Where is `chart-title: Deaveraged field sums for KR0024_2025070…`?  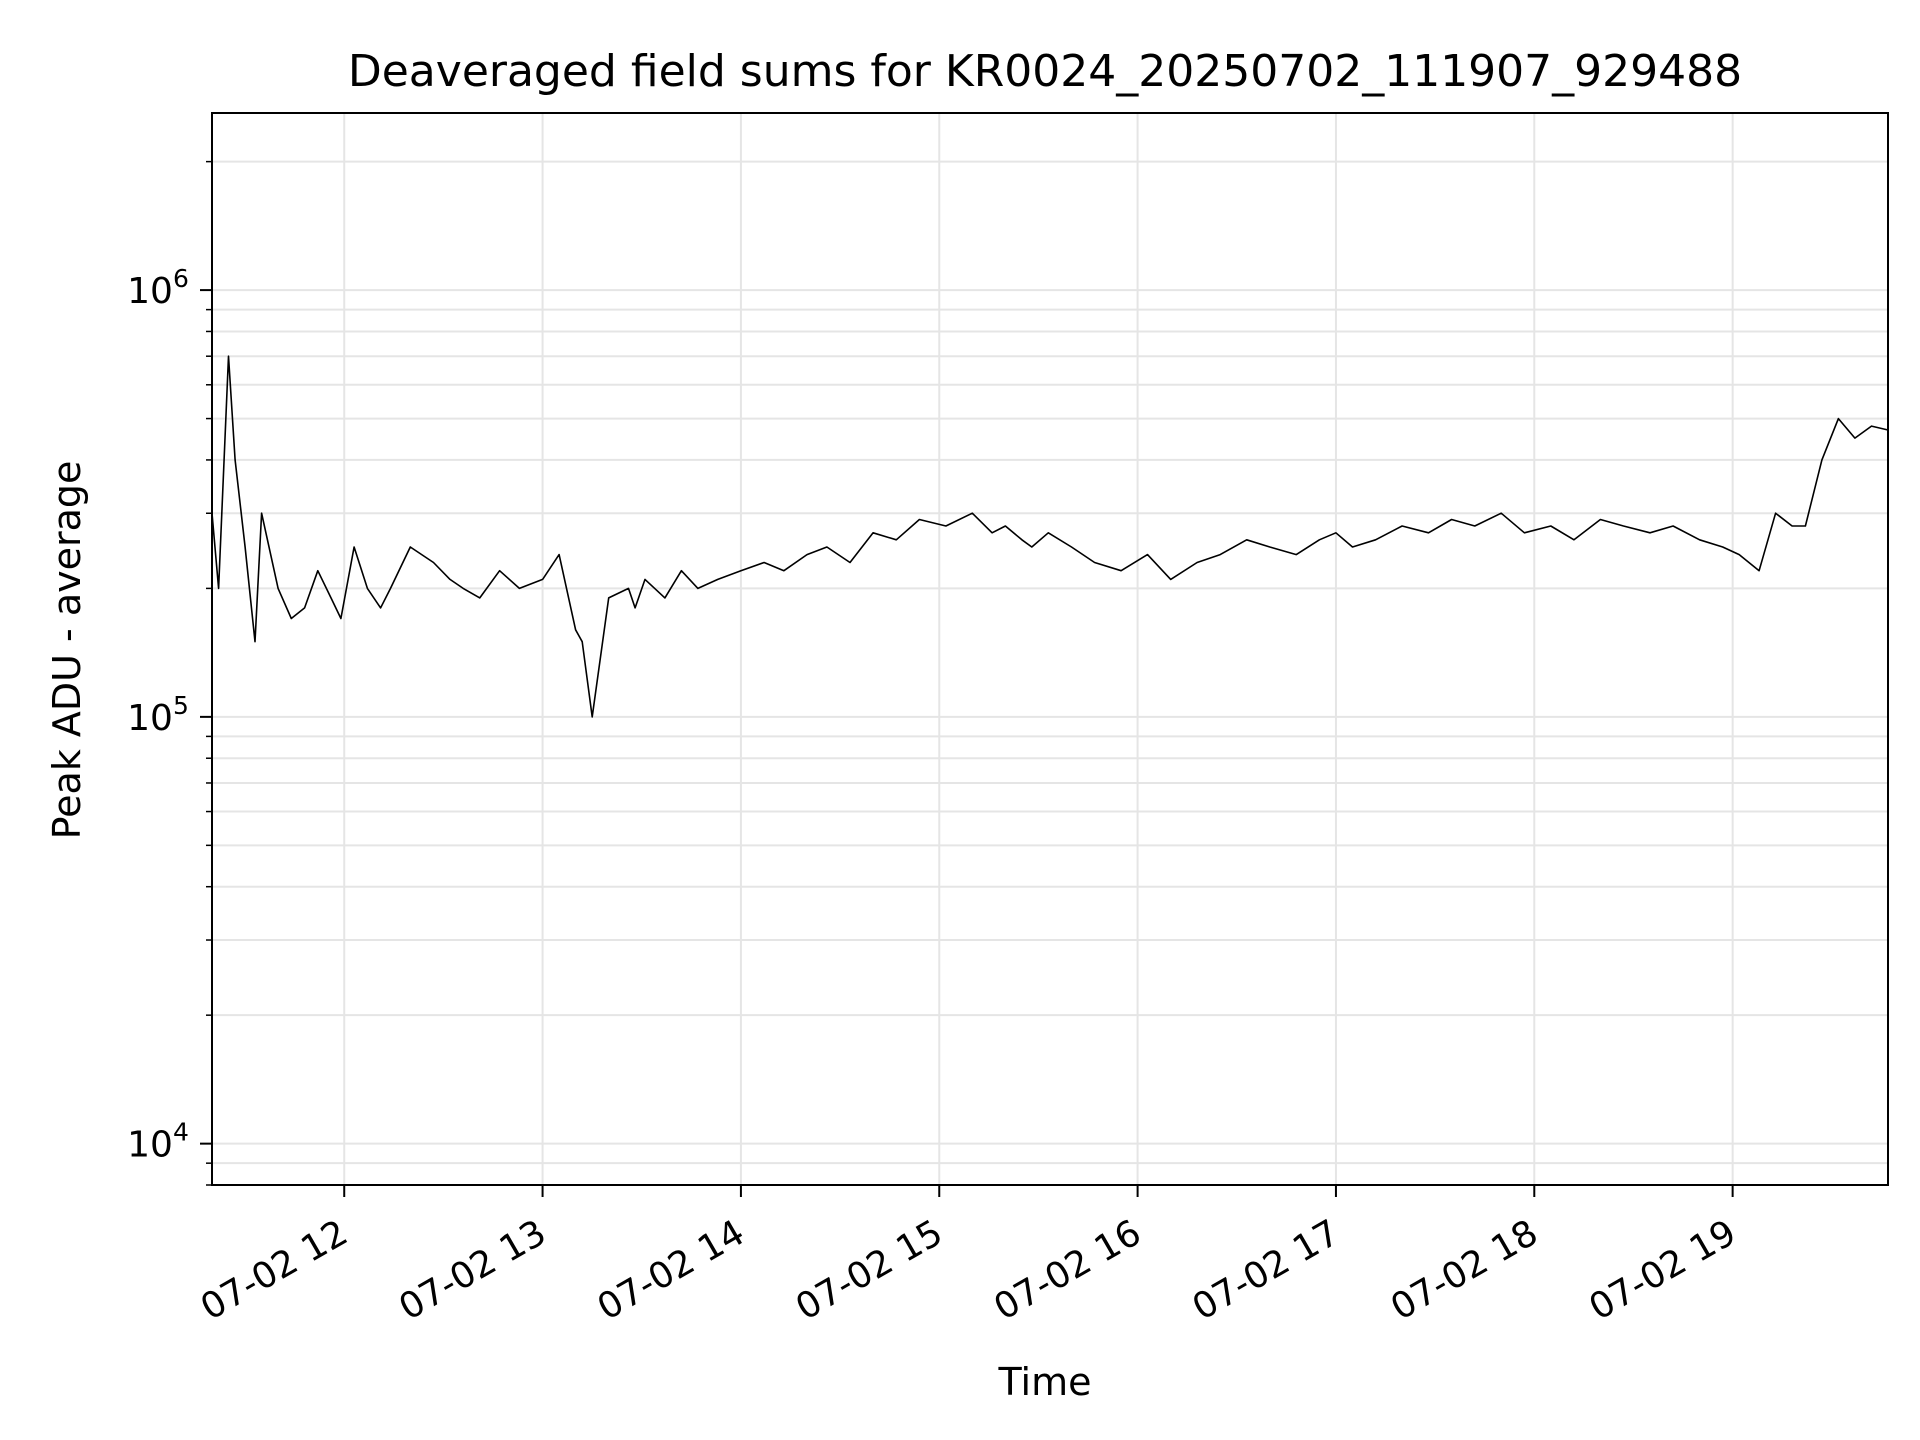 chart-title: Deaveraged field sums for KR0024_2025070… is located at coordinates (1045, 71).